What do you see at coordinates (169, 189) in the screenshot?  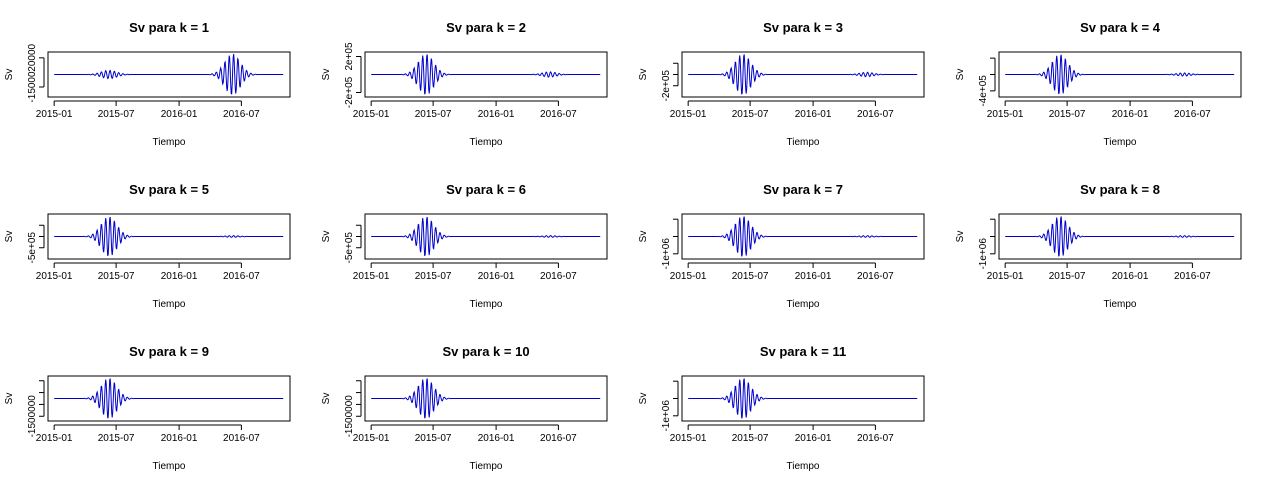 I see `chart-title: Sv para k = 5` at bounding box center [169, 189].